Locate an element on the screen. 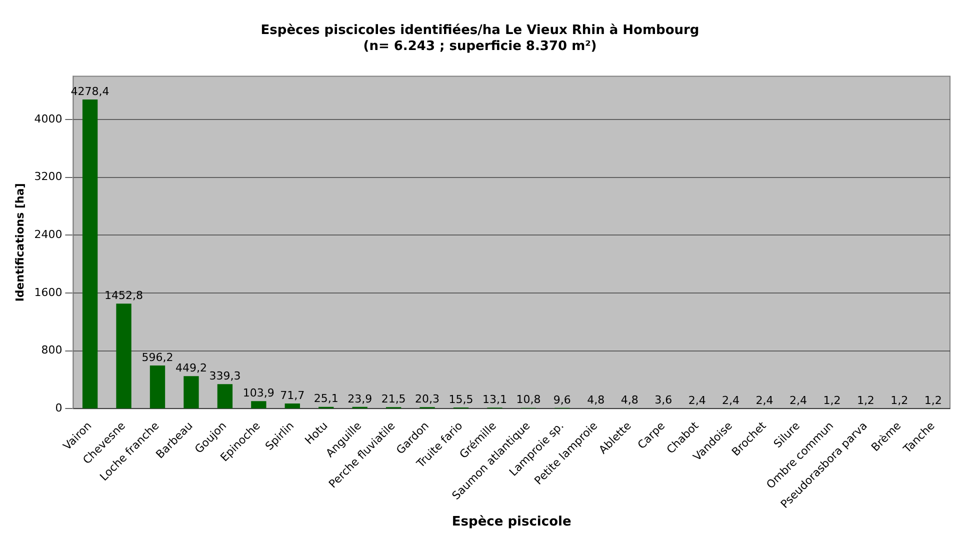  data-label: 103,9 is located at coordinates (258, 393).